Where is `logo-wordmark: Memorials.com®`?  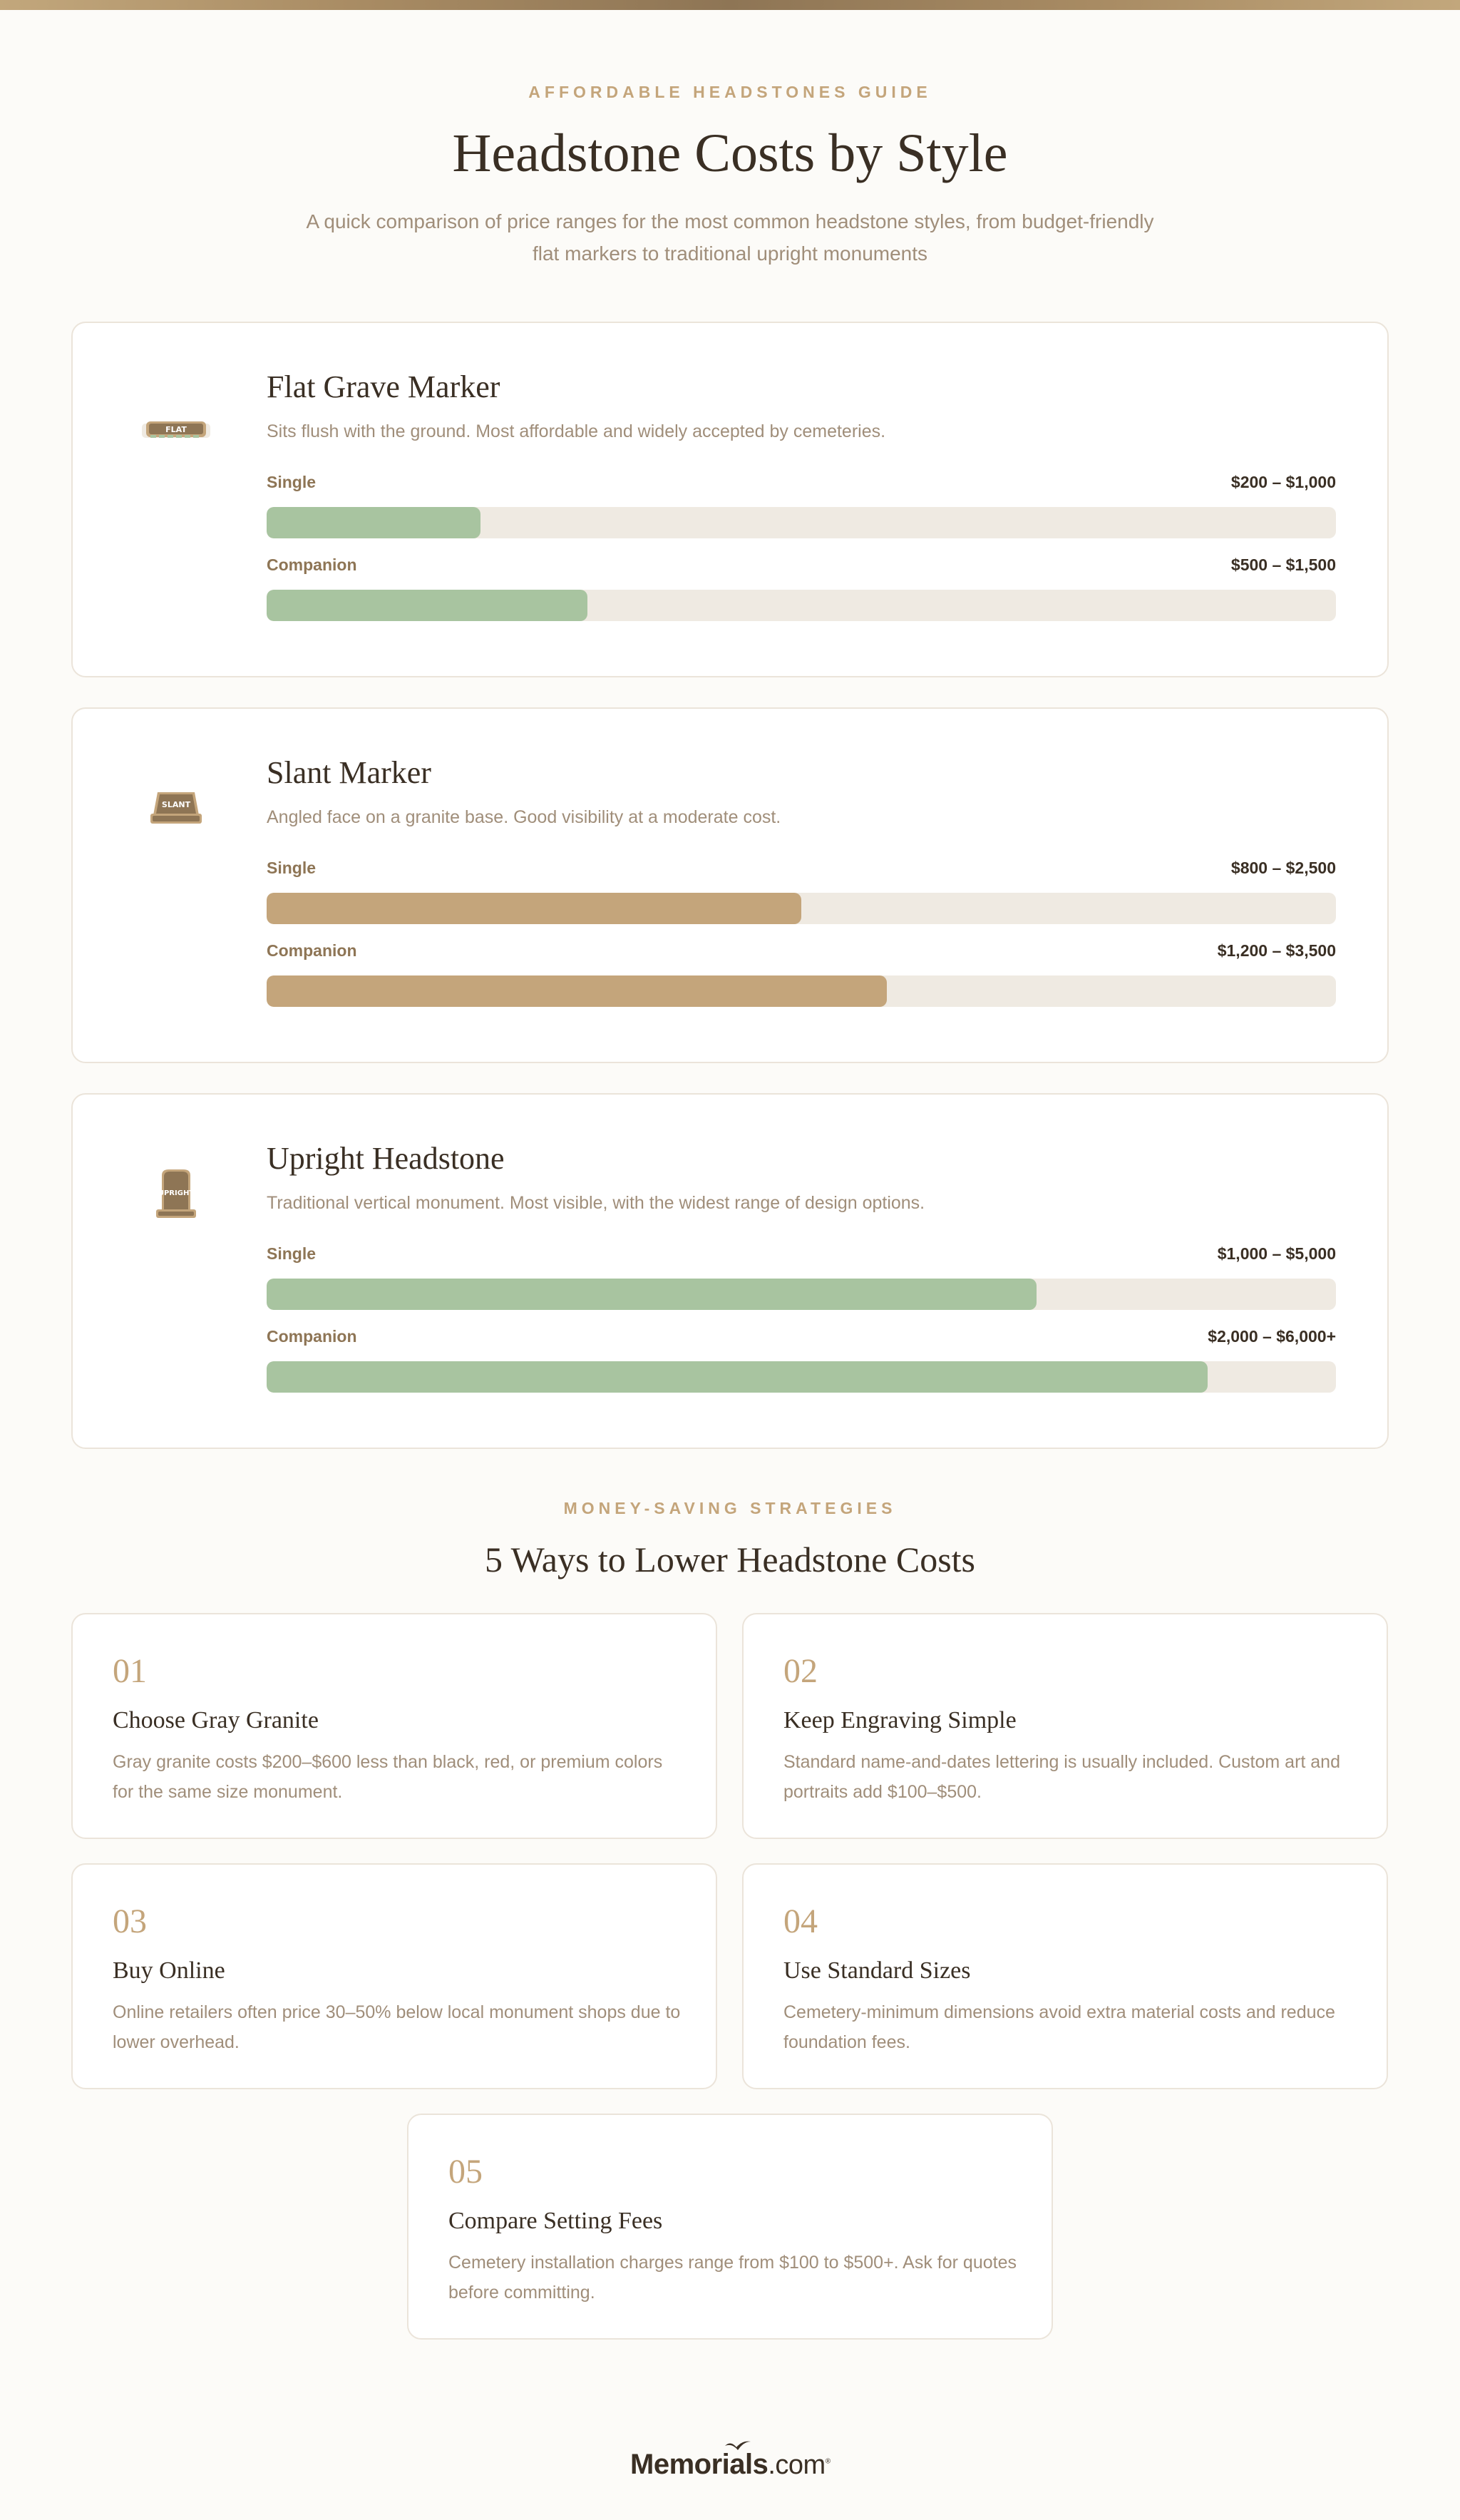 logo-wordmark: Memorials.com® is located at coordinates (730, 2465).